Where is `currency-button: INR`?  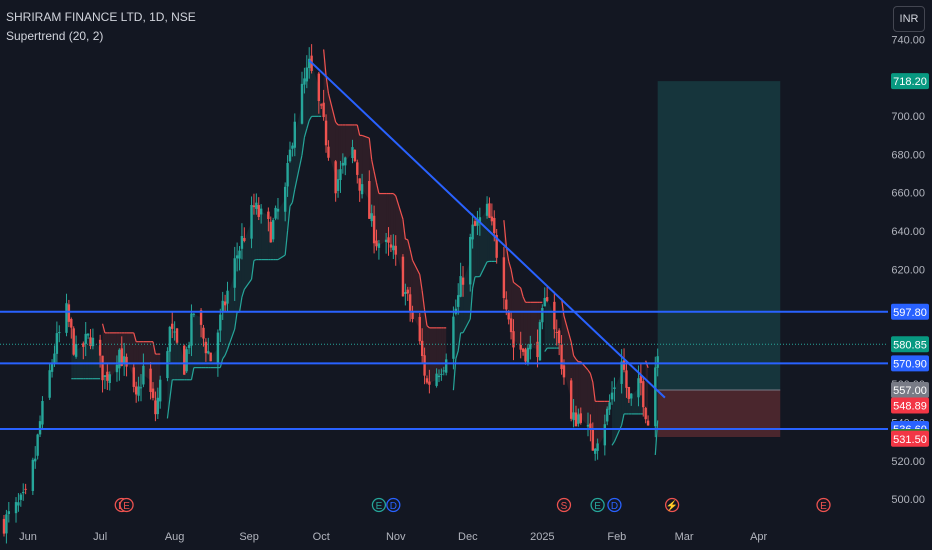
currency-button: INR is located at coordinates (909, 19).